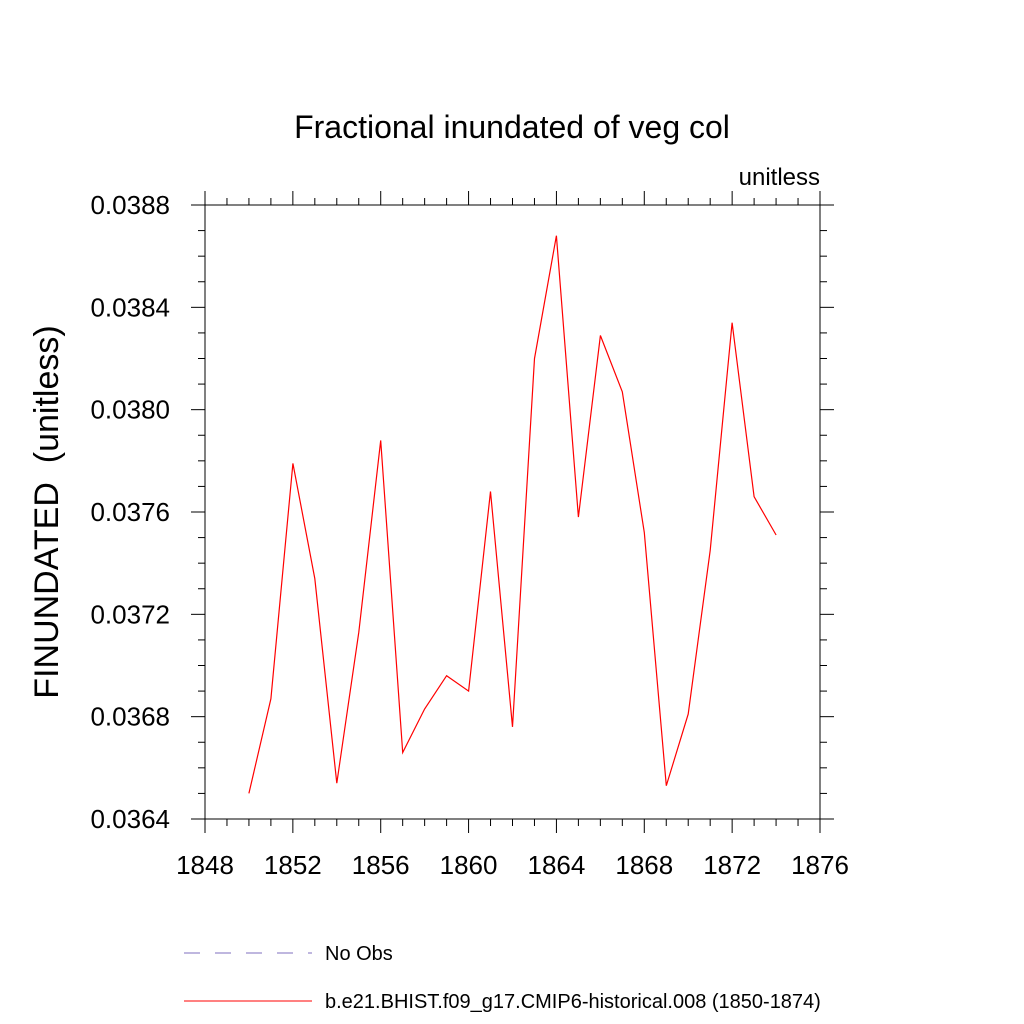 The image size is (1024, 1024). What do you see at coordinates (359, 954) in the screenshot?
I see `legend-label-no-obs: No Obs` at bounding box center [359, 954].